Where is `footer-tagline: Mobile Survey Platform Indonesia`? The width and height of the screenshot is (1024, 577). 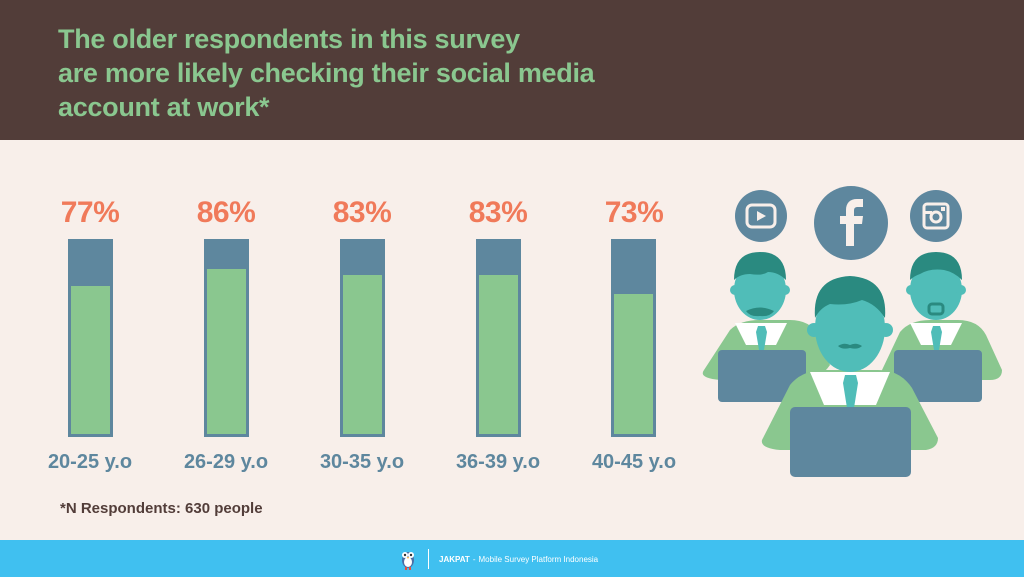 footer-tagline: Mobile Survey Platform Indonesia is located at coordinates (538, 559).